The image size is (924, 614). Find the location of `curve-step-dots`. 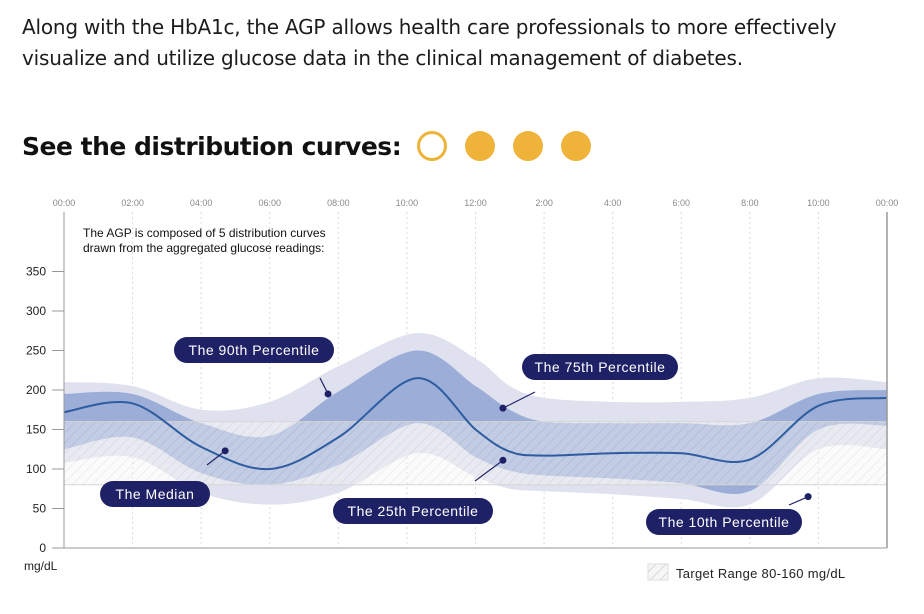

curve-step-dots is located at coordinates (513, 146).